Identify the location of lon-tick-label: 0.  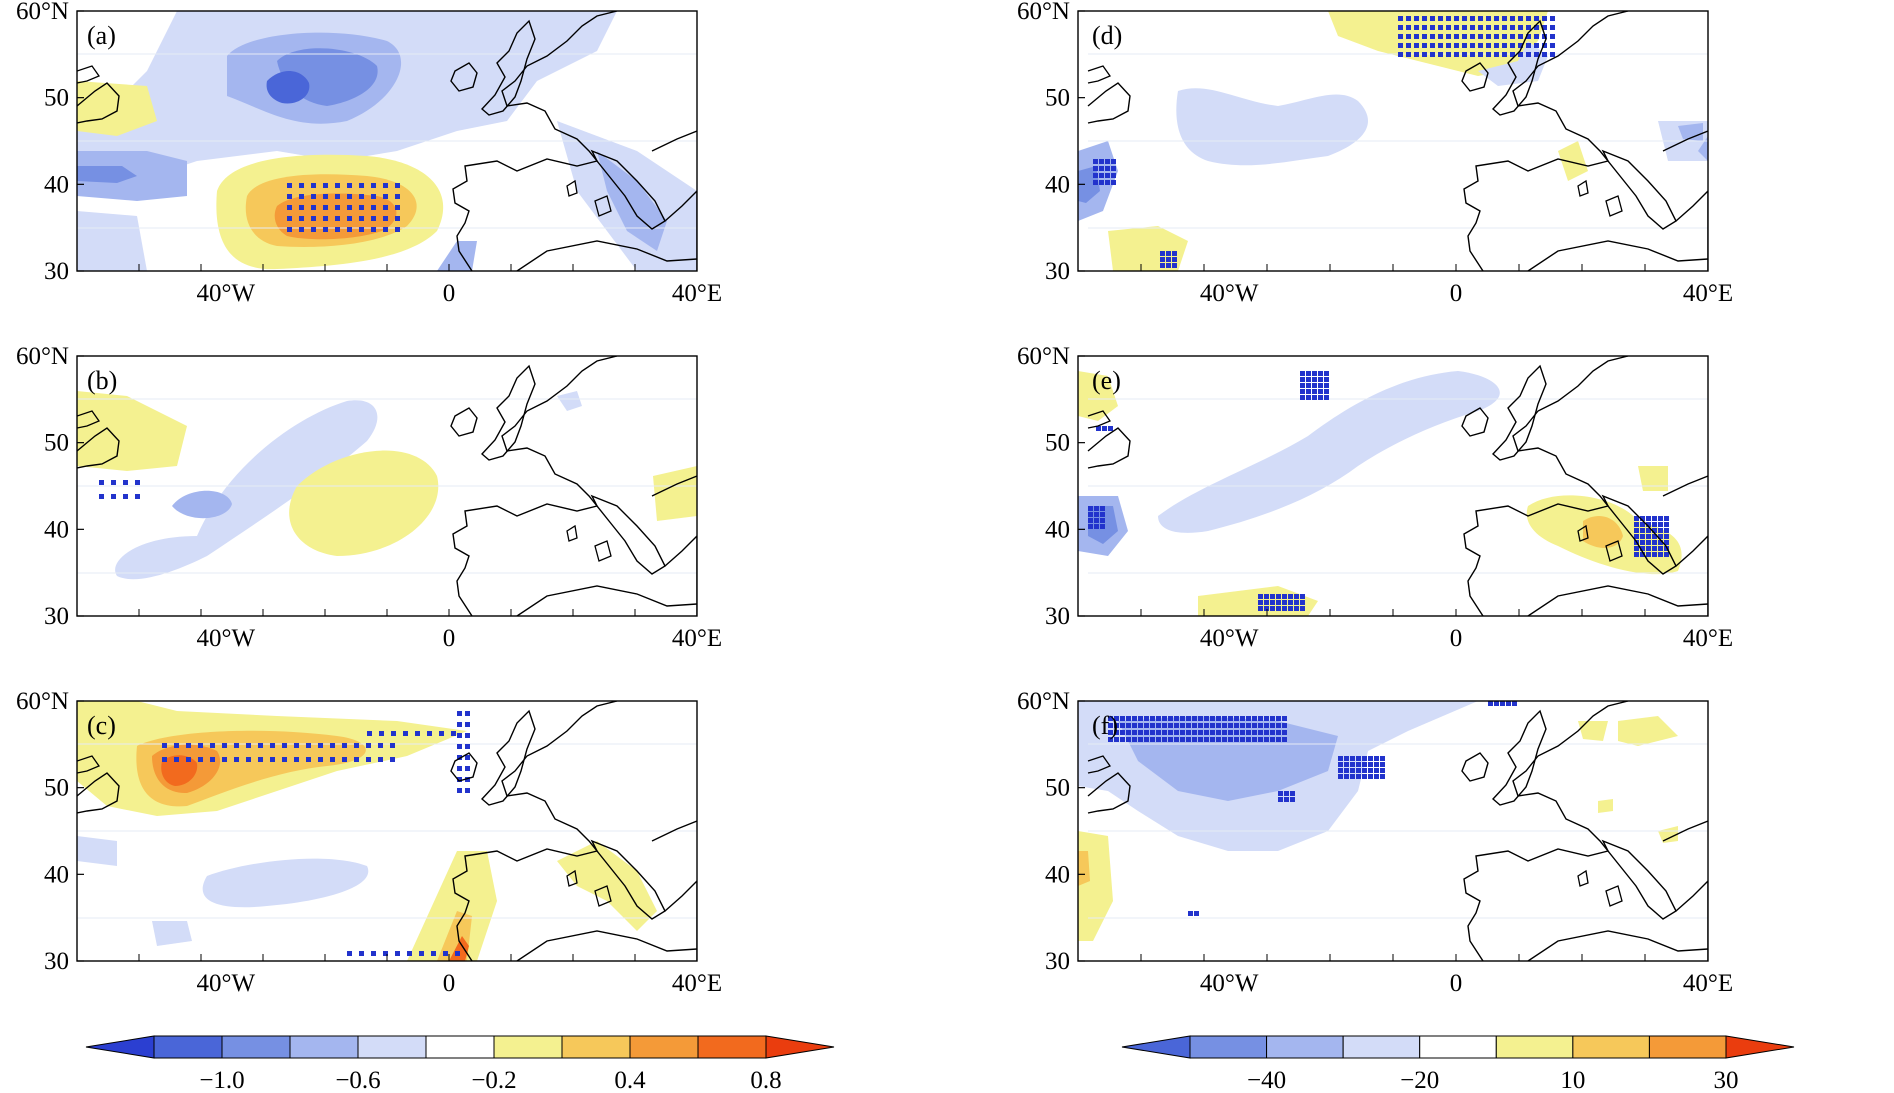
(449, 983).